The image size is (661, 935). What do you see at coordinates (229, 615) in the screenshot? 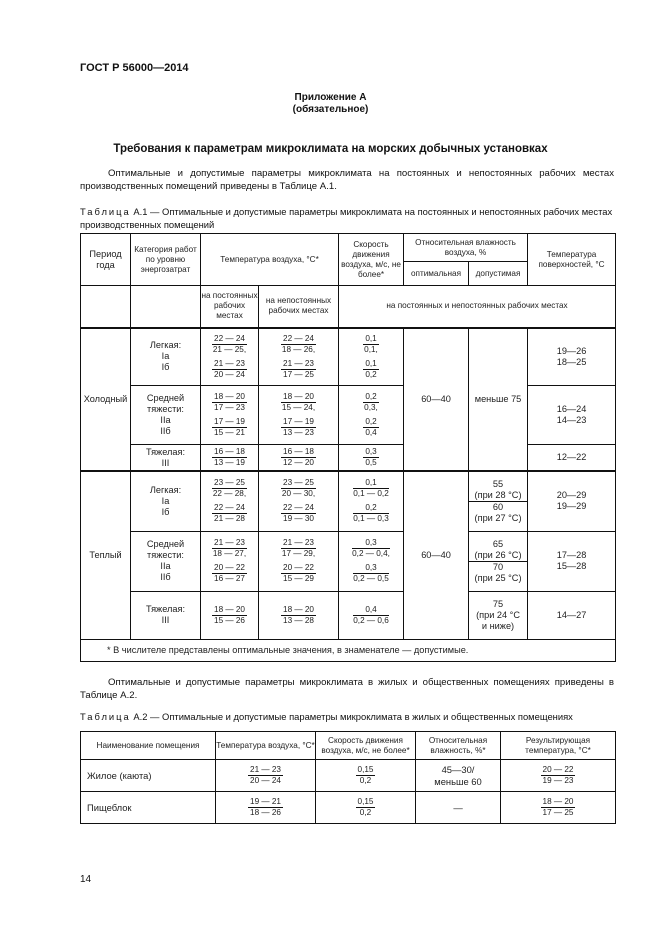
I see `fraction-stack: 18 — 20 15 — 26` at bounding box center [229, 615].